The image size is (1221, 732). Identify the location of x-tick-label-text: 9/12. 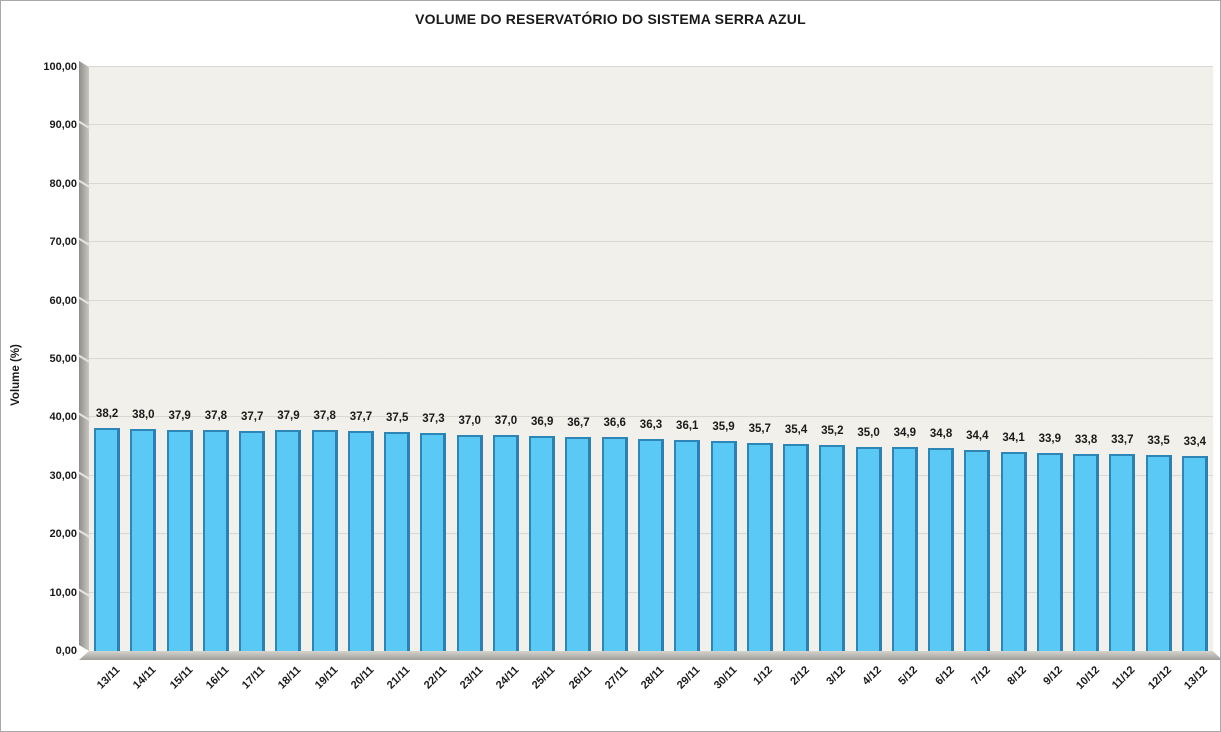
(1053, 676).